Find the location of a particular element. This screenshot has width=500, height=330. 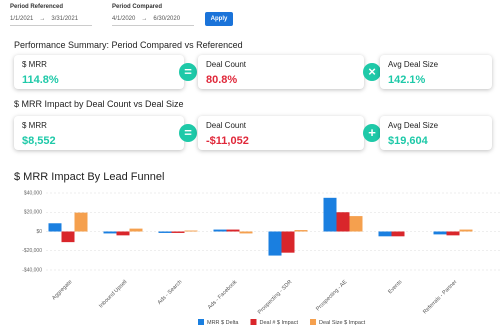

section-title: $ MRR Impact by Deal Count vs Deal Size is located at coordinates (99, 104).